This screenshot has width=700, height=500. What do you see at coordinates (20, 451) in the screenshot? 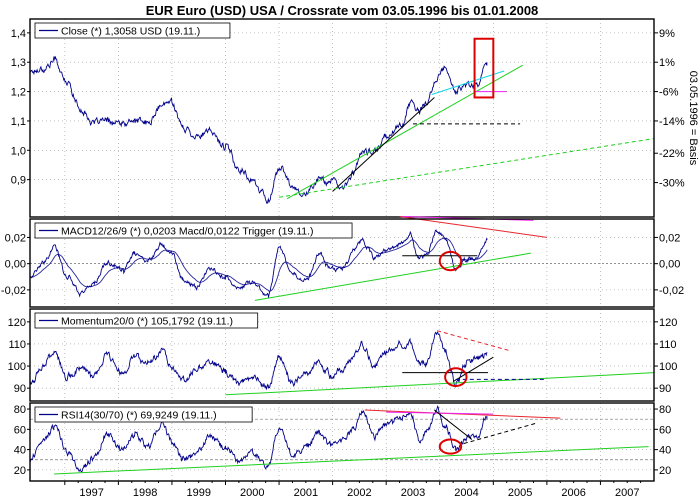
I see `y-tick-label: 40` at bounding box center [20, 451].